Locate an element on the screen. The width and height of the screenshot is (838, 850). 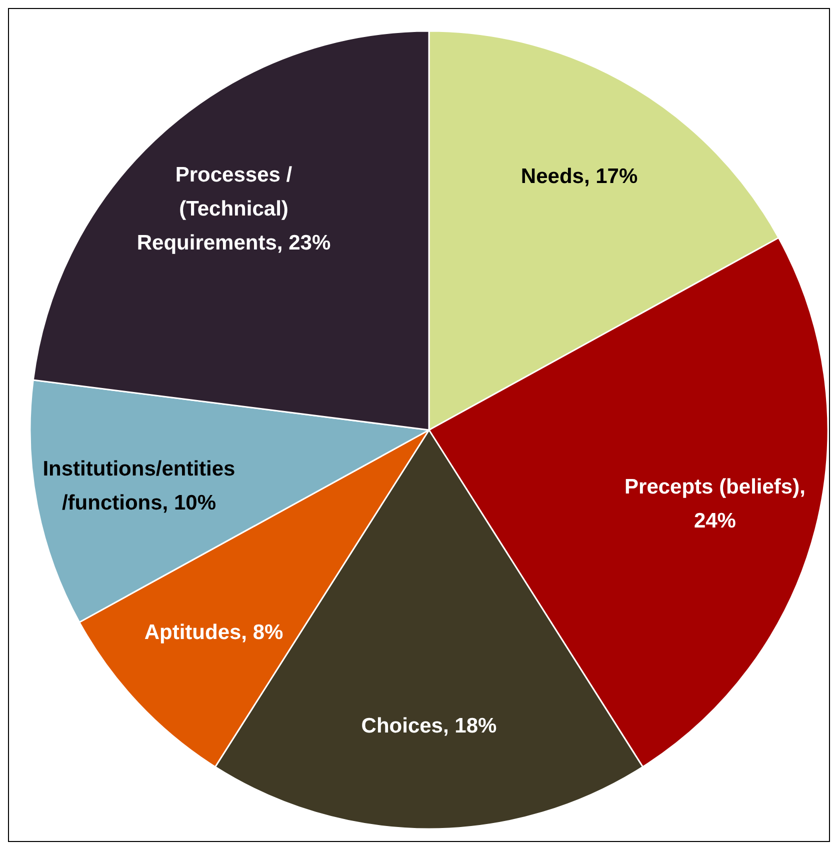
slice-label: Needs, 17% is located at coordinates (579, 176).